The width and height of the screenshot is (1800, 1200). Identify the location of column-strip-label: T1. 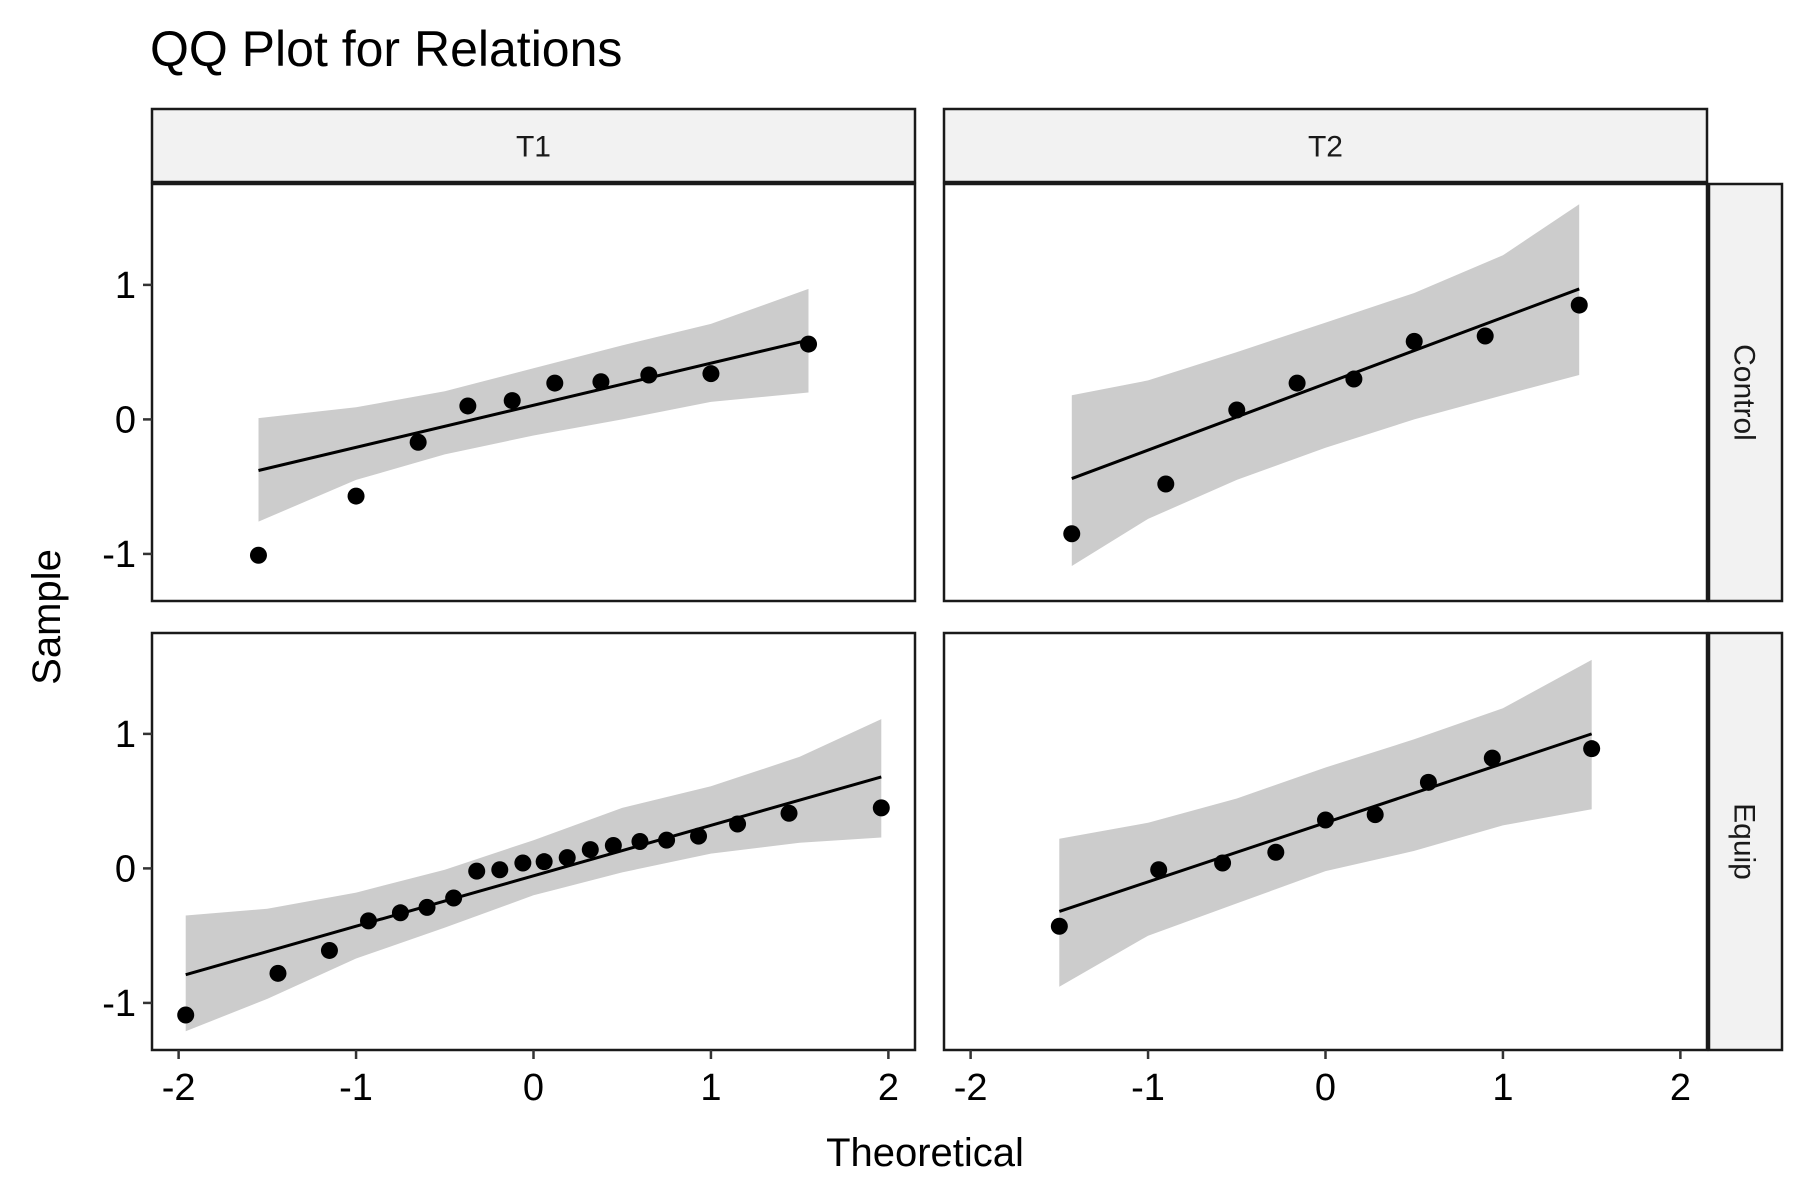
(533, 147).